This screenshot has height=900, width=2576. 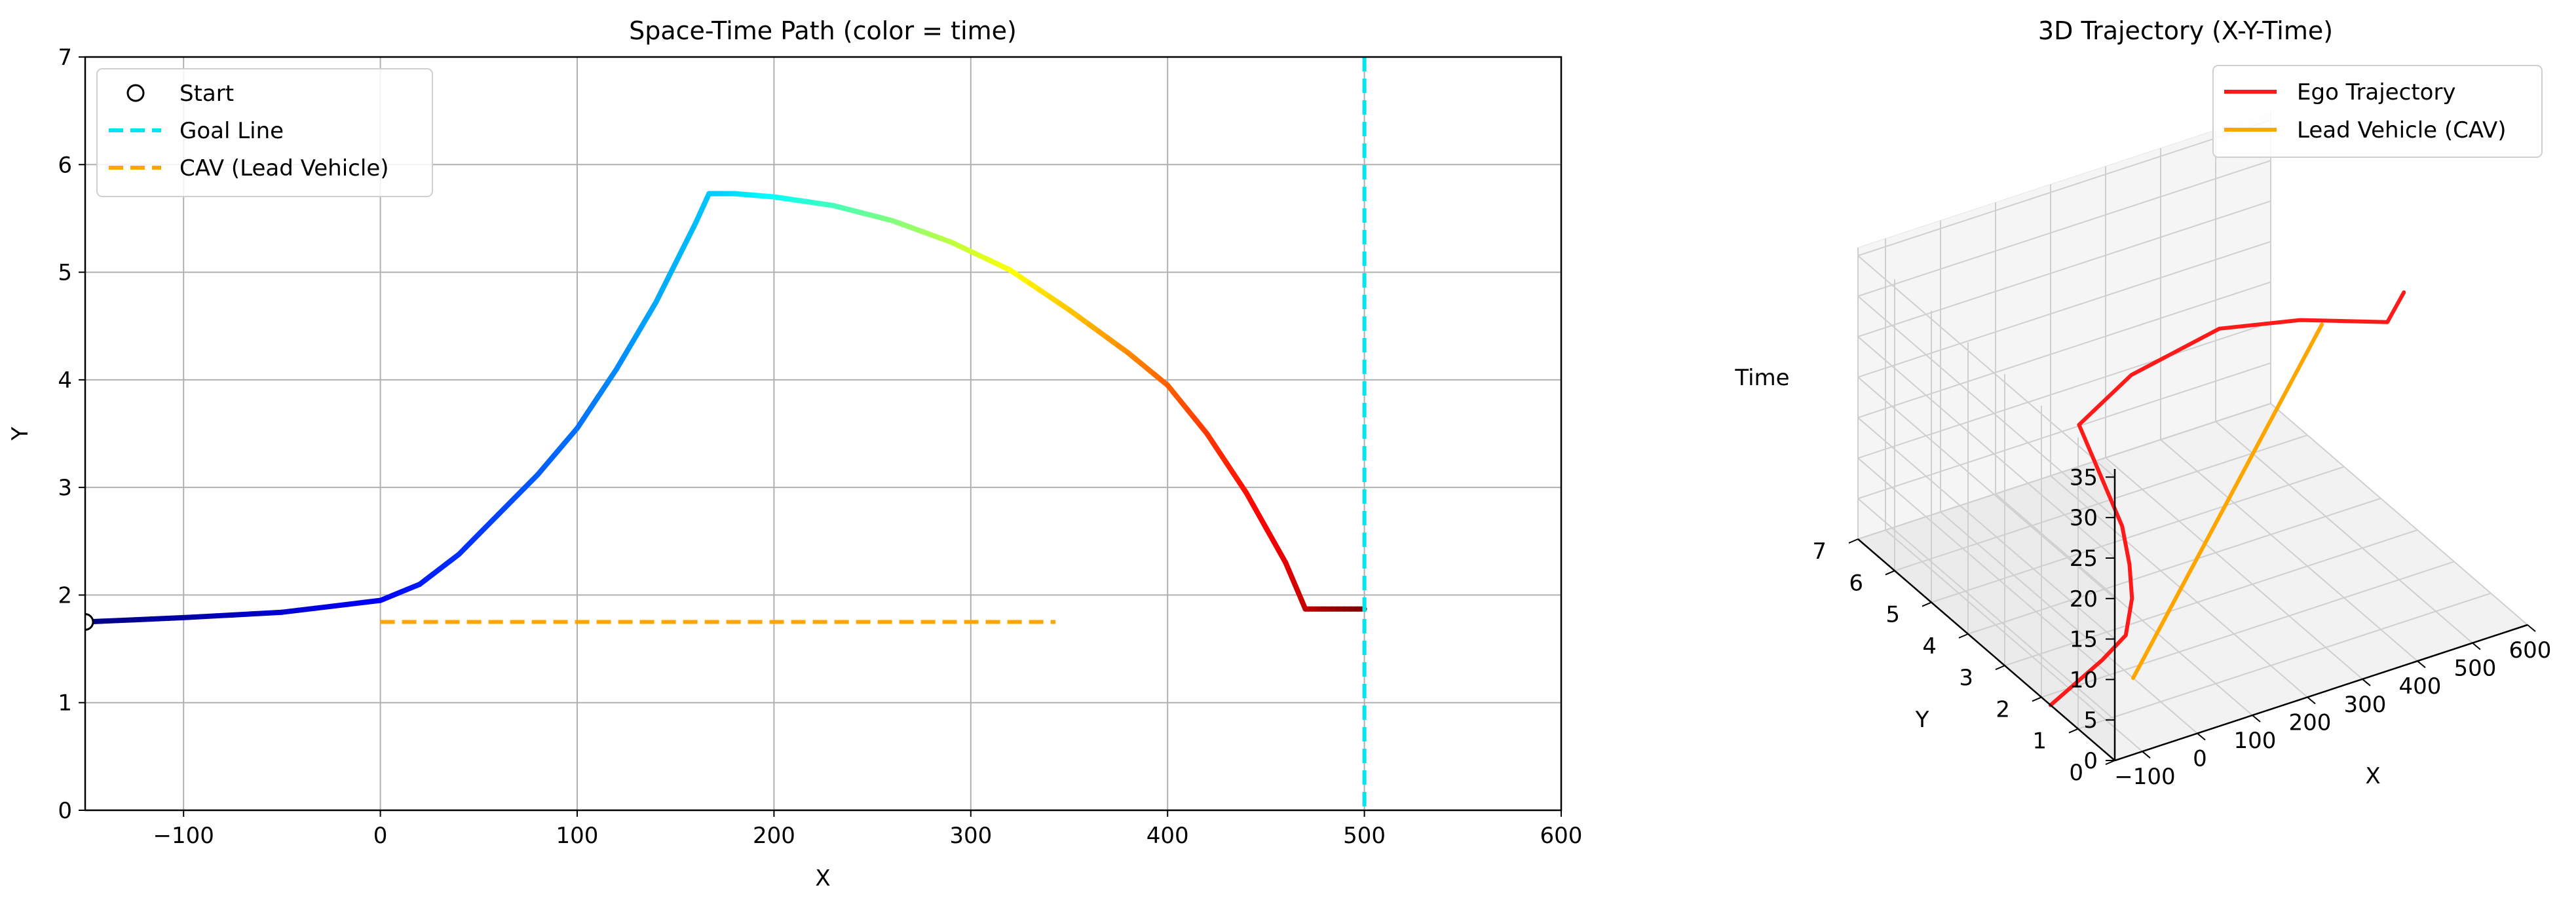 What do you see at coordinates (2144, 777) in the screenshot?
I see `x-tick-label-3d: −100` at bounding box center [2144, 777].